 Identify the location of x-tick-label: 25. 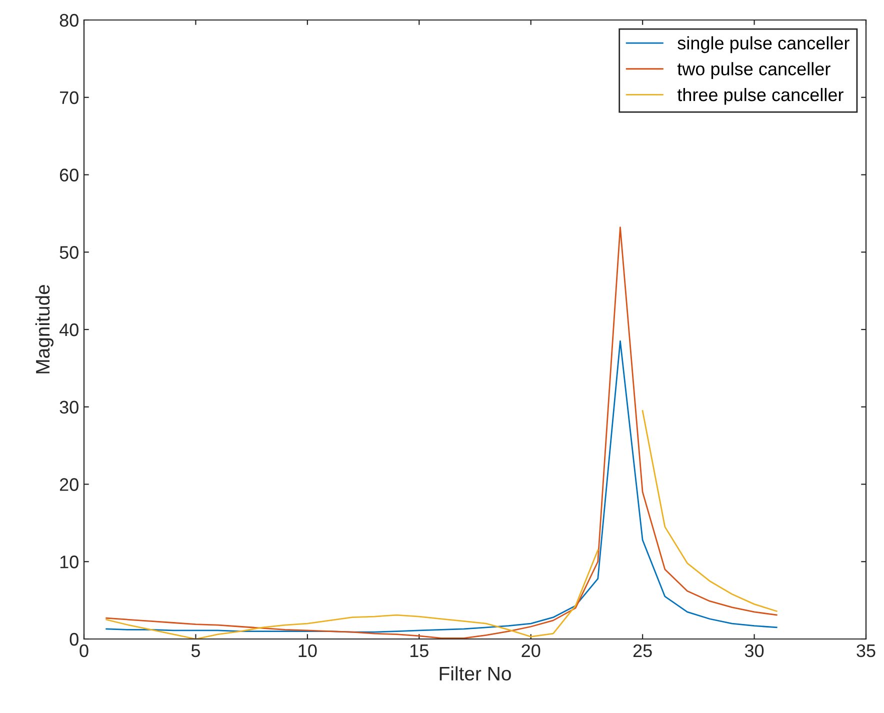
(642, 651).